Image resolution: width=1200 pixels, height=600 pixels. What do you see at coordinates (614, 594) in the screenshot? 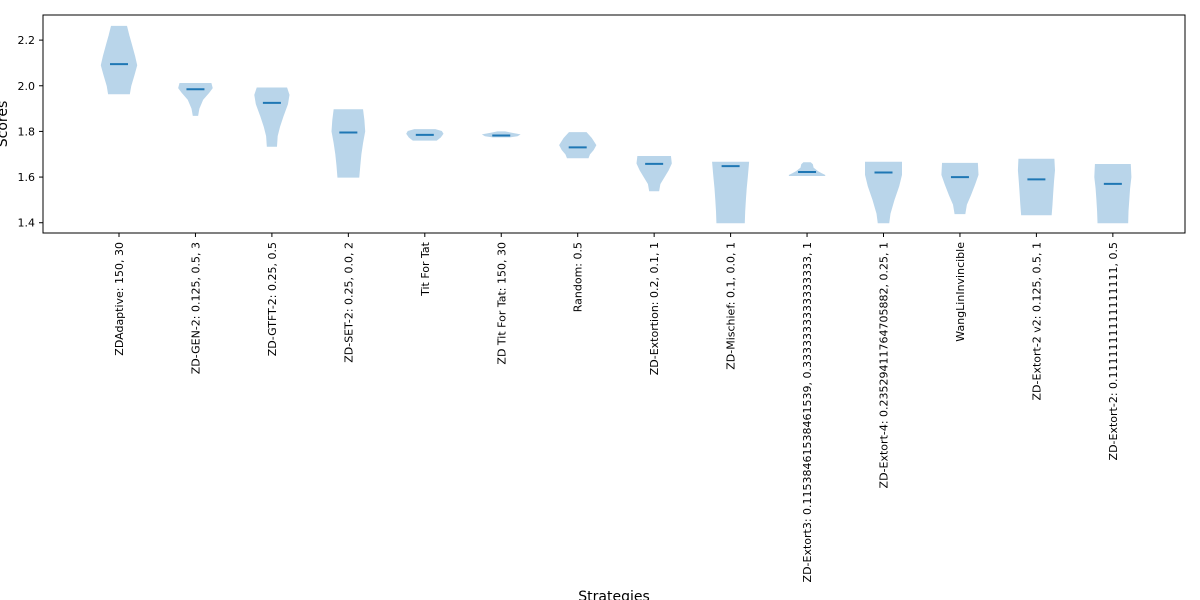
I see `x-axis-label: Strategies` at bounding box center [614, 594].